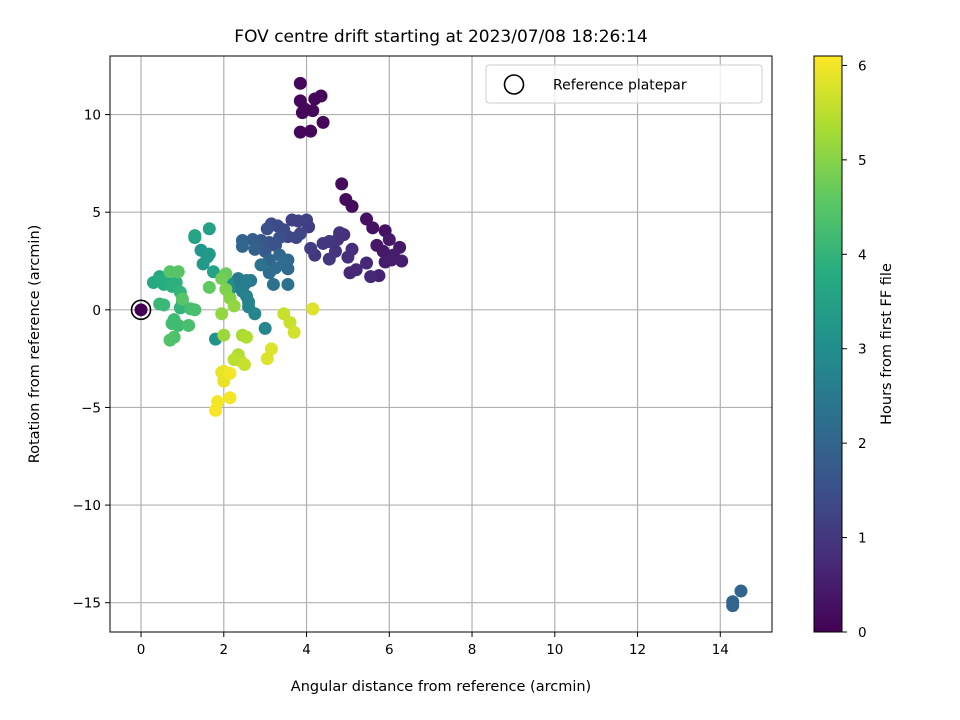 The height and width of the screenshot is (720, 960). Describe the element at coordinates (389, 650) in the screenshot. I see `x-tick-label: 6` at that location.